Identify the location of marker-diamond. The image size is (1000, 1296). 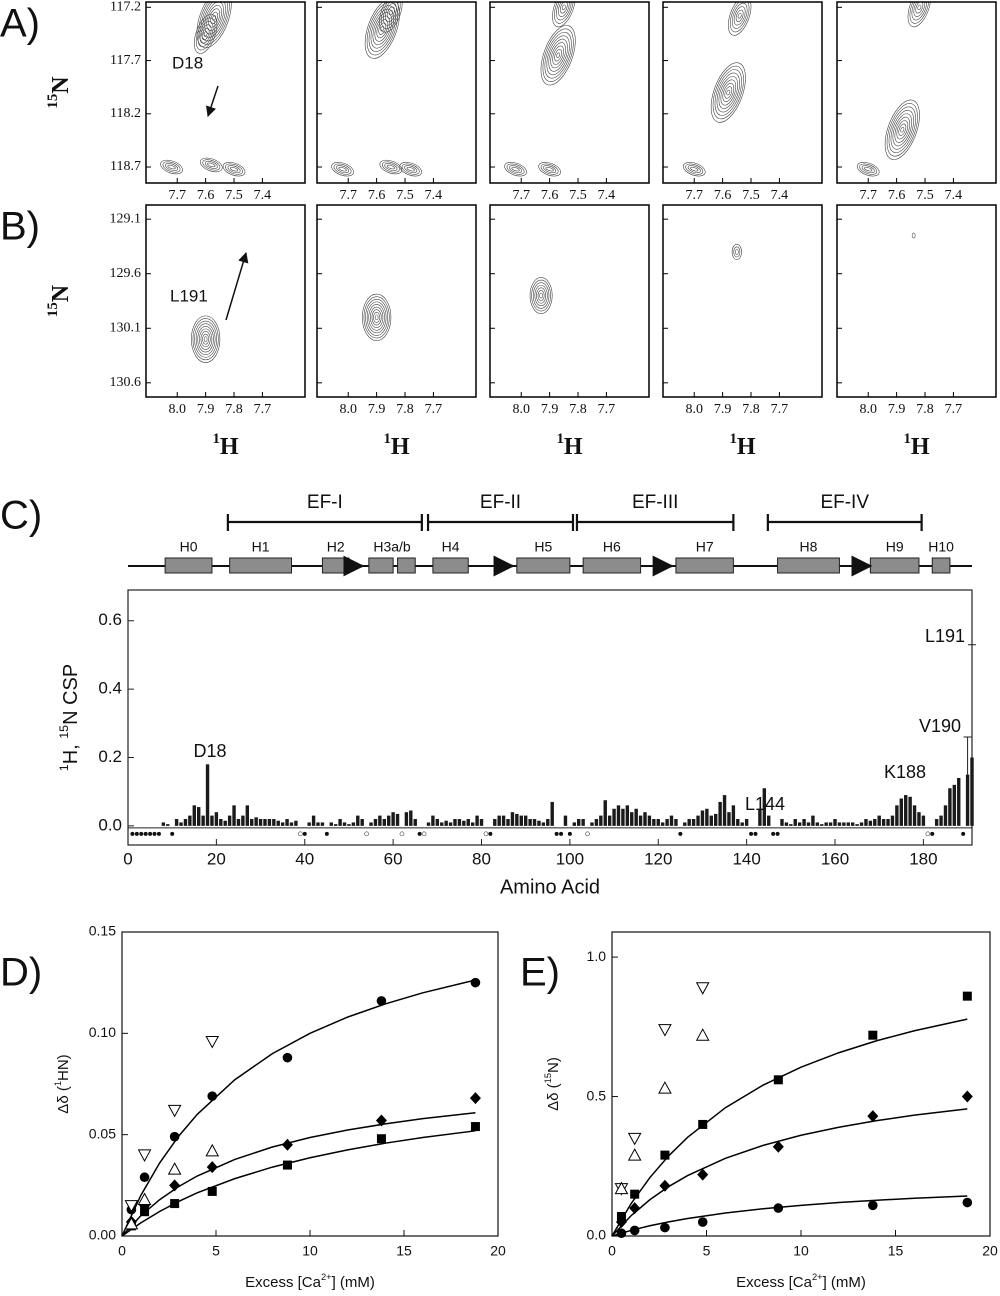
(778, 1146).